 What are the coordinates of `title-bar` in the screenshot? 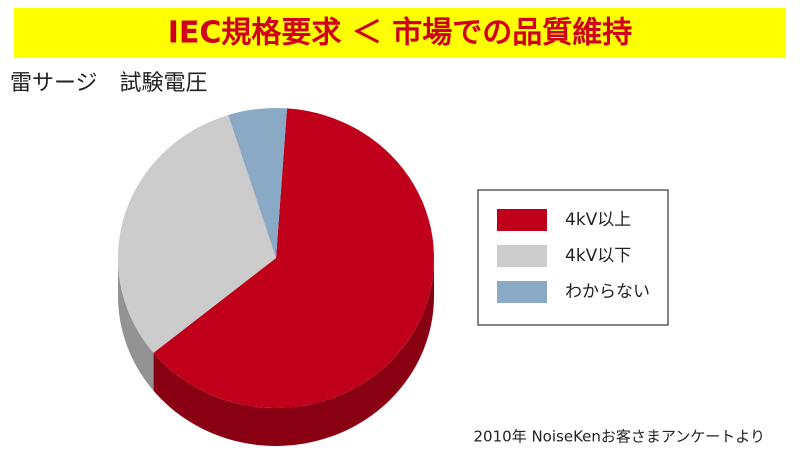 It's located at (400, 33).